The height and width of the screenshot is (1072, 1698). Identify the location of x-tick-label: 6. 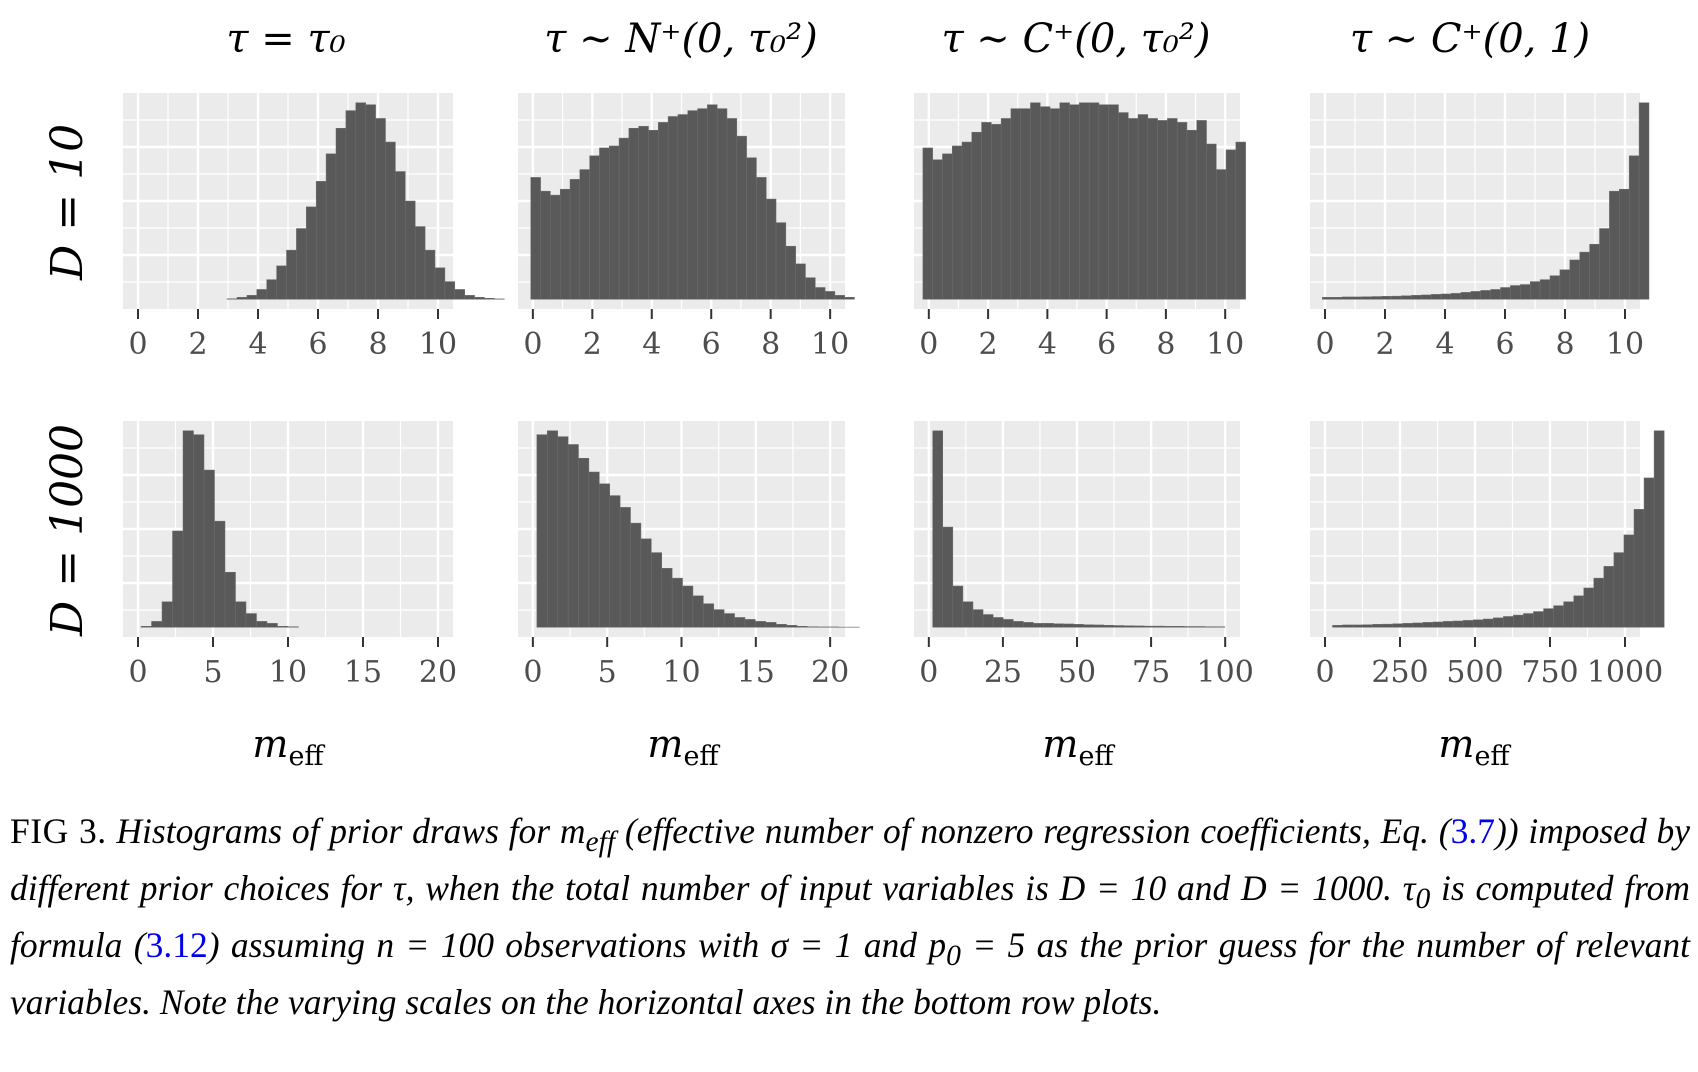
(1106, 344).